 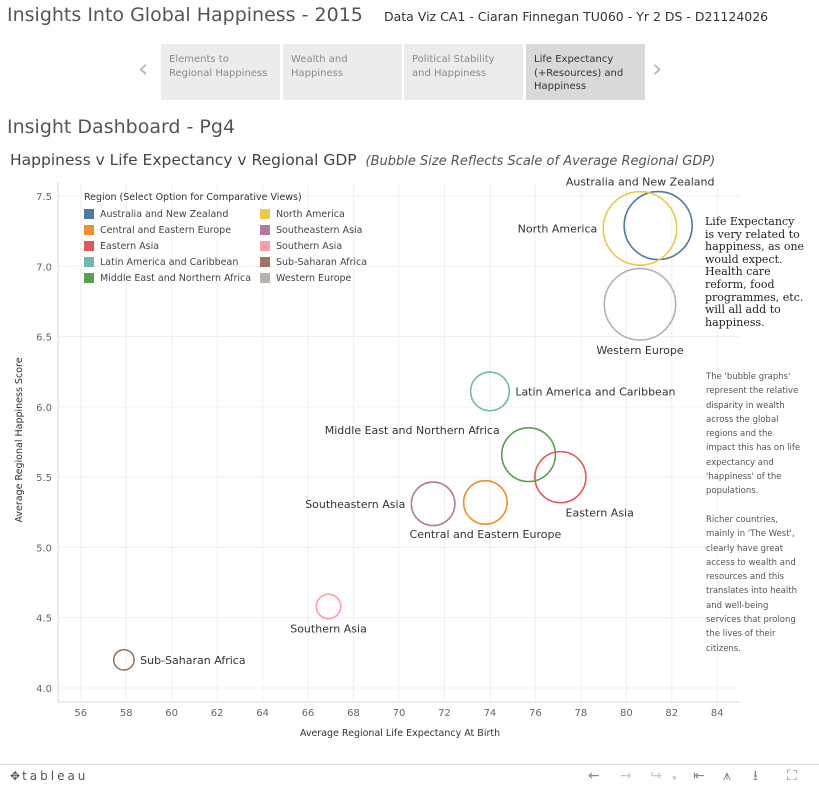 What do you see at coordinates (308, 713) in the screenshot?
I see `x-tick-label: 66` at bounding box center [308, 713].